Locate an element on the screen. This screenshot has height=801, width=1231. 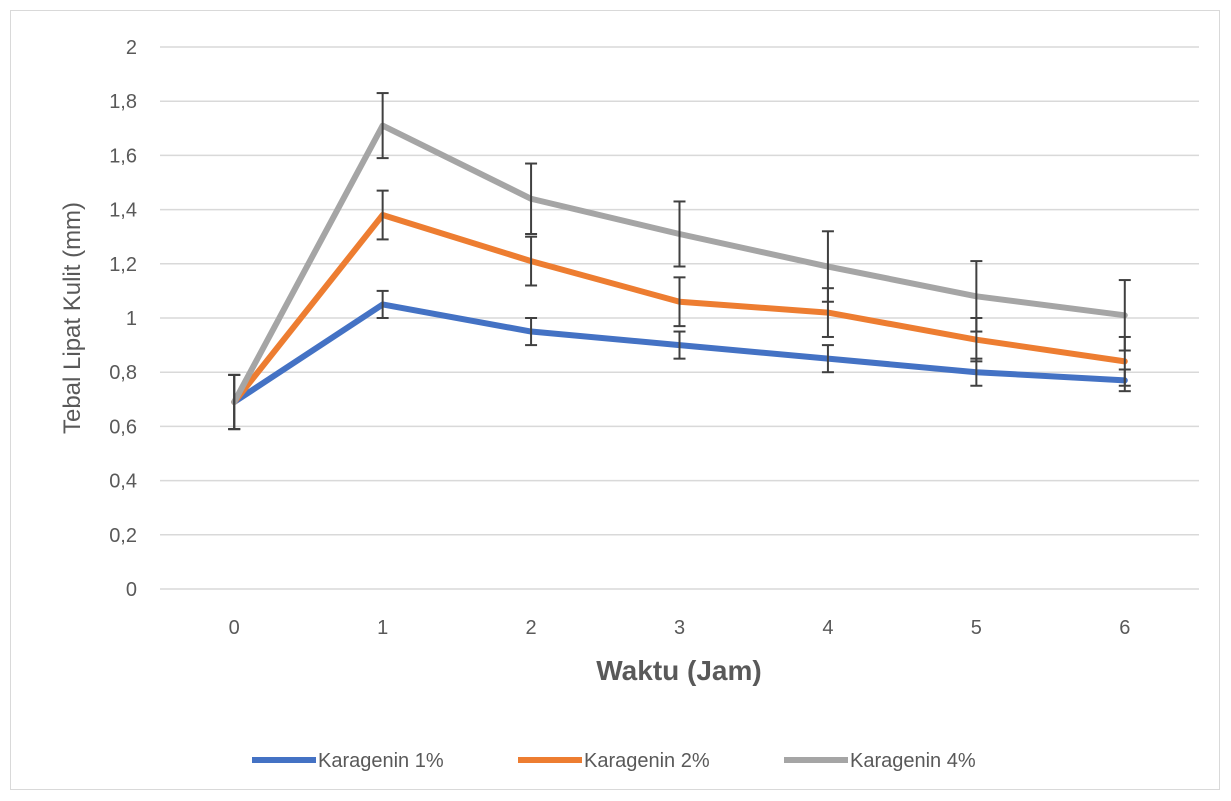
x-tick-label: 1 is located at coordinates (382, 628).